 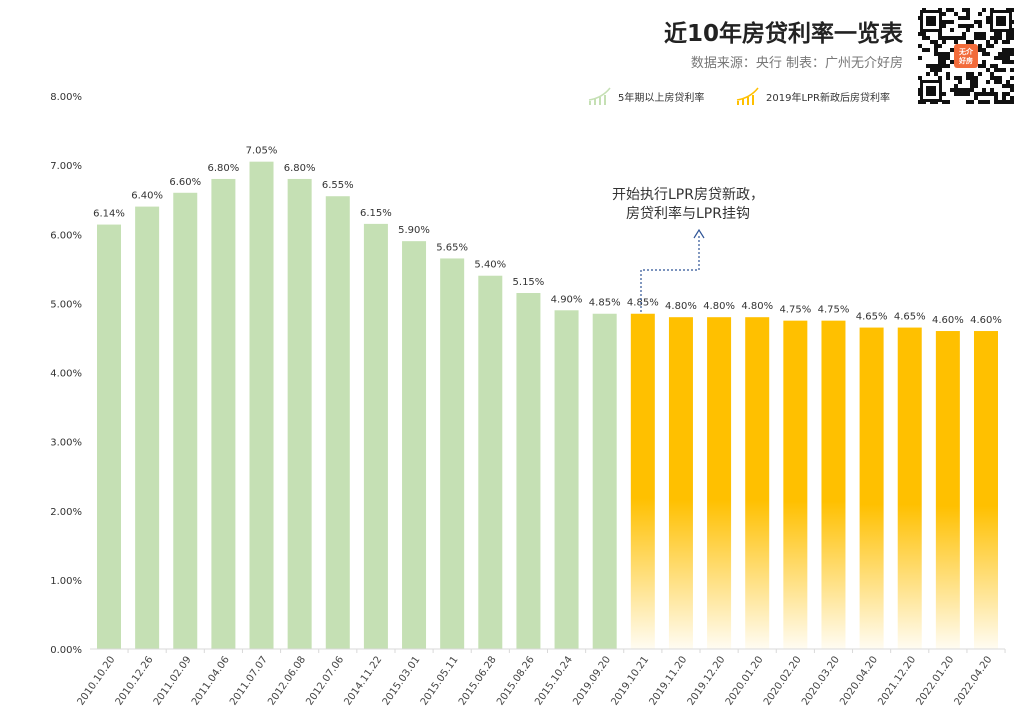 I want to click on y-tick-label: 8.00%, so click(x=66, y=97).